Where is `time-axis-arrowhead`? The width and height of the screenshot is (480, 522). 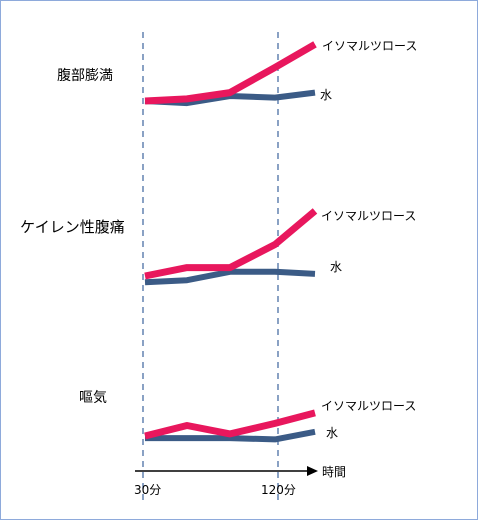
time-axis-arrowhead is located at coordinates (312, 471).